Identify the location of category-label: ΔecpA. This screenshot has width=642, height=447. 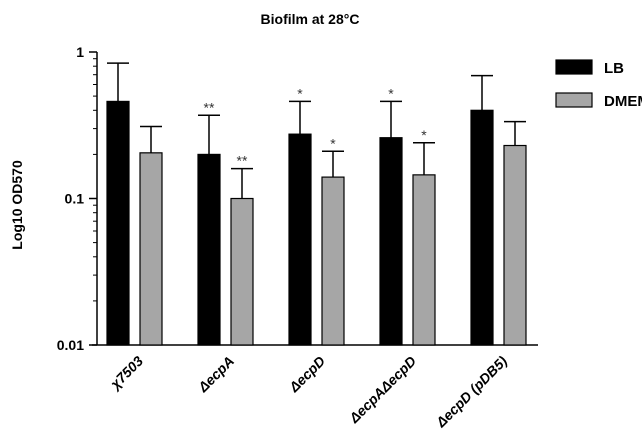
(215, 374).